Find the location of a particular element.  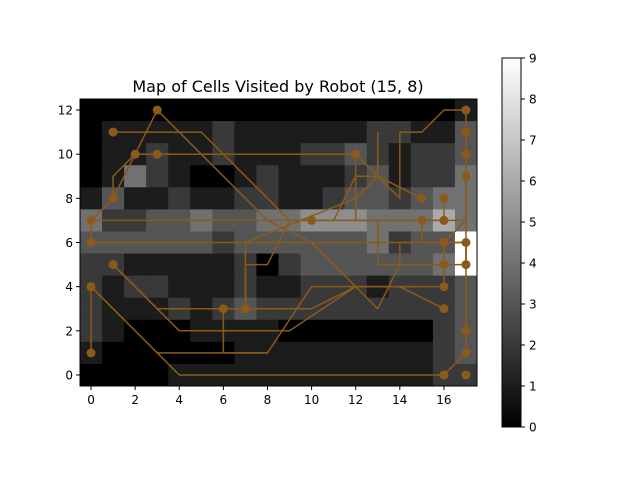

y-tick-label: 8 is located at coordinates (69, 199).